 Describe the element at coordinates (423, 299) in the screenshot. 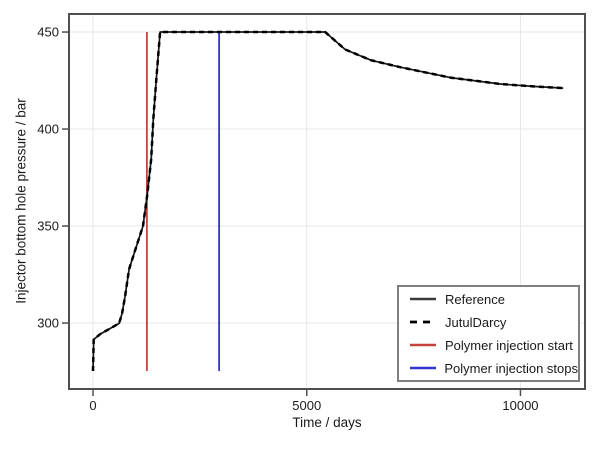

I see `reference-line-swatch` at that location.